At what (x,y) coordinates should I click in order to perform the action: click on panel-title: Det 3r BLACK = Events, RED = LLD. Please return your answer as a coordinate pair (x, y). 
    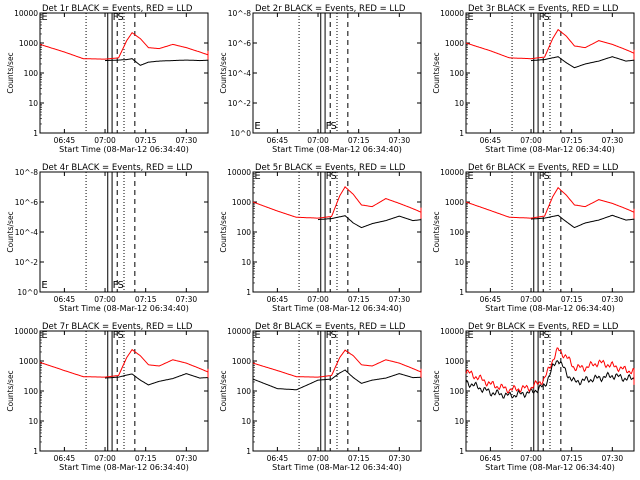
    Looking at the image, I should click on (543, 9).